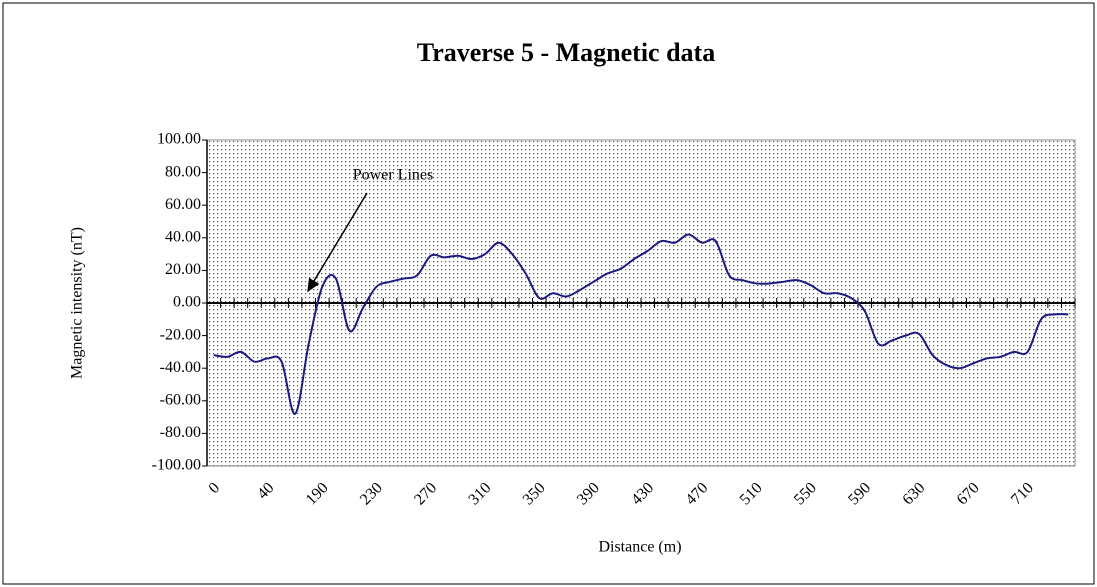  What do you see at coordinates (77, 303) in the screenshot?
I see `y-axis-label: Magnetic intensity (nT)` at bounding box center [77, 303].